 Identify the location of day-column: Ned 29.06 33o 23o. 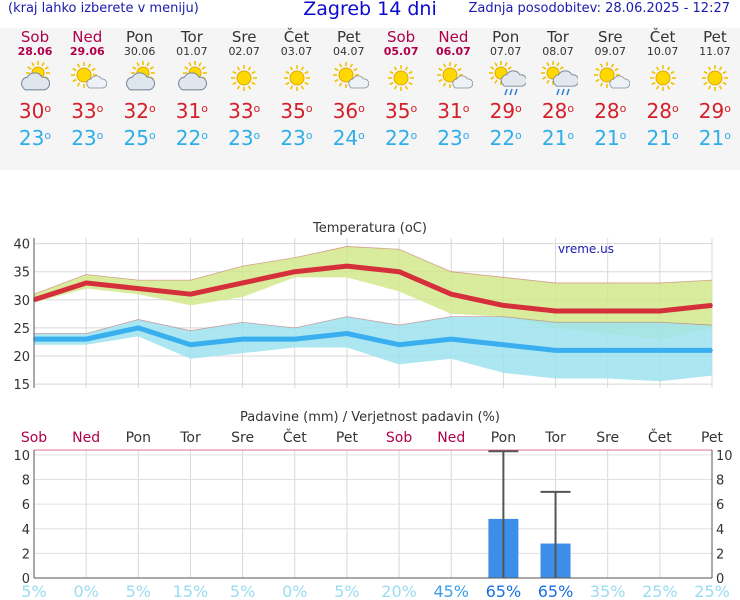
(87, 89).